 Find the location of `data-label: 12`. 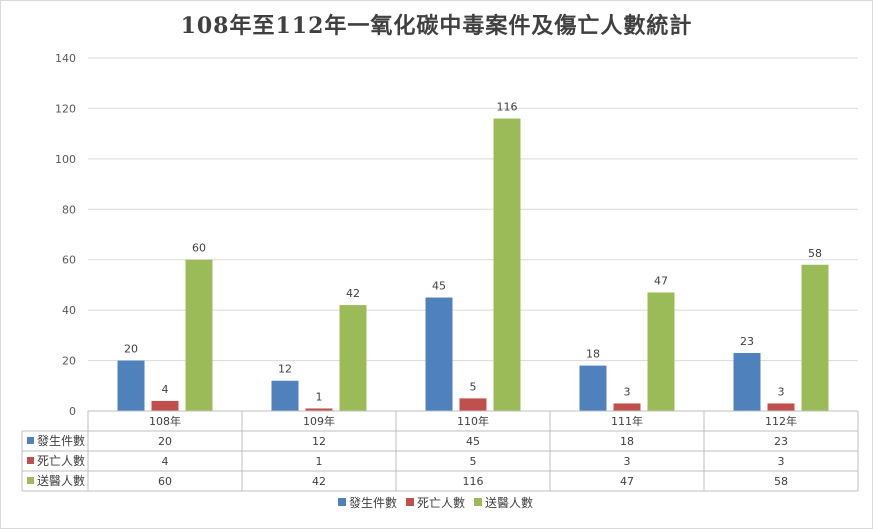

data-label: 12 is located at coordinates (285, 369).